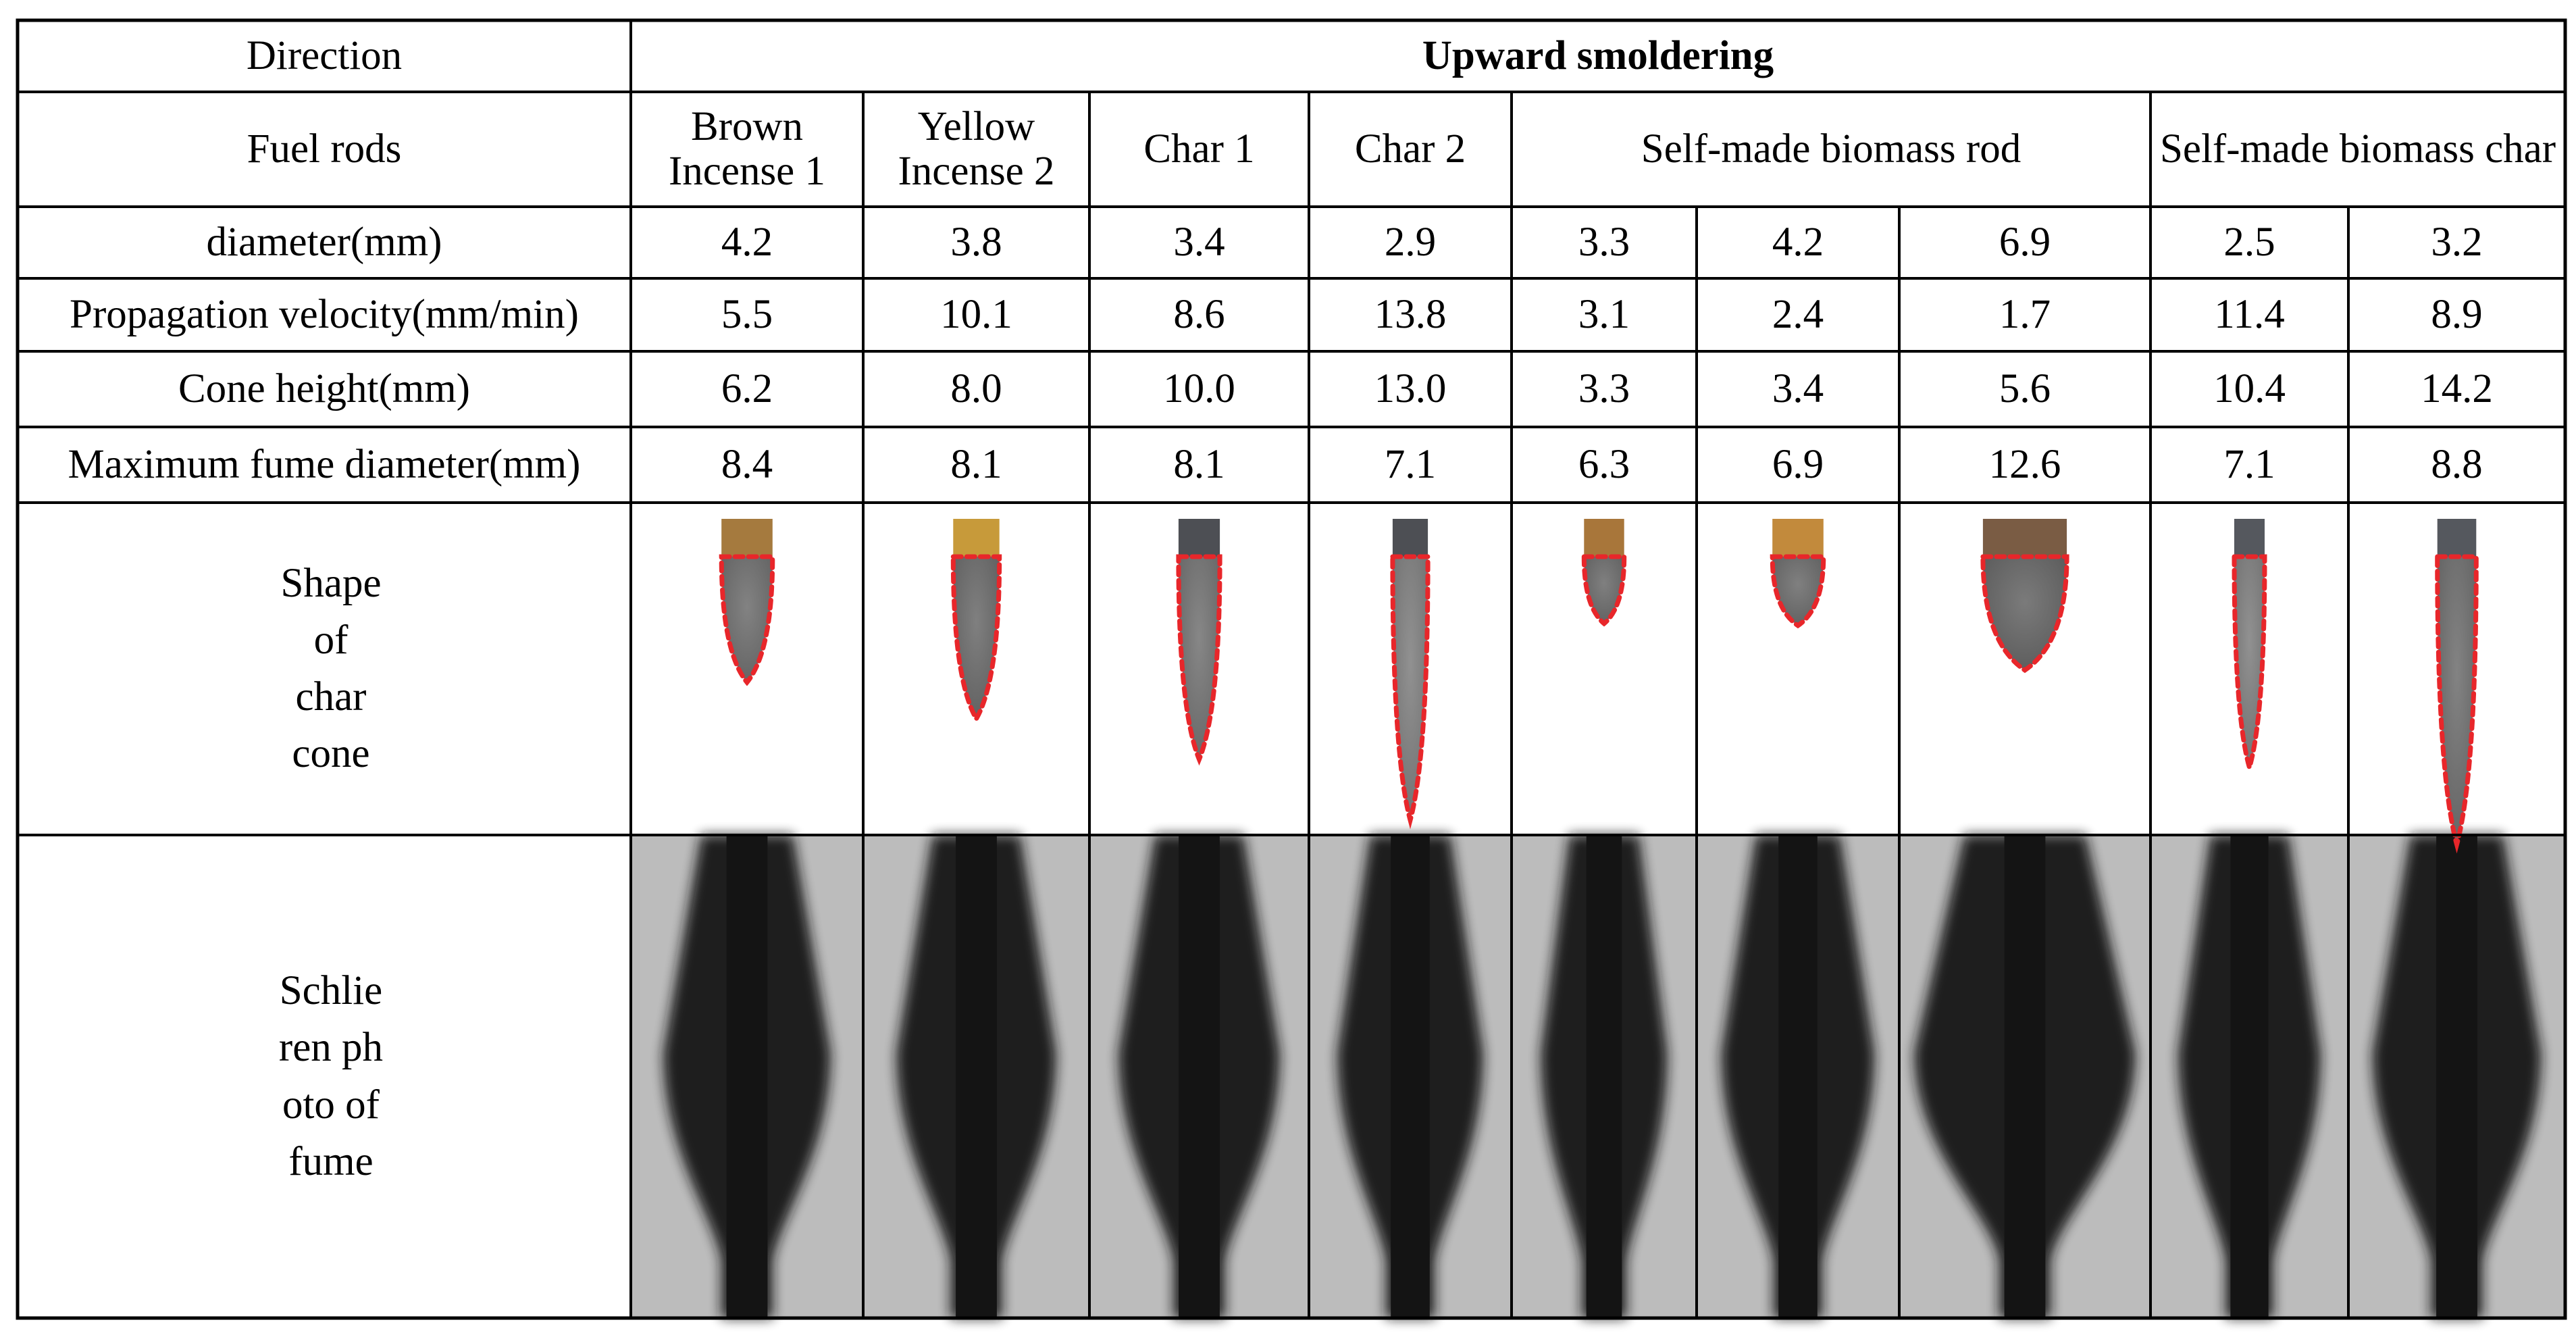 This screenshot has height=1339, width=2576. Describe the element at coordinates (2457, 243) in the screenshot. I see `diameter-value: 3.2` at that location.